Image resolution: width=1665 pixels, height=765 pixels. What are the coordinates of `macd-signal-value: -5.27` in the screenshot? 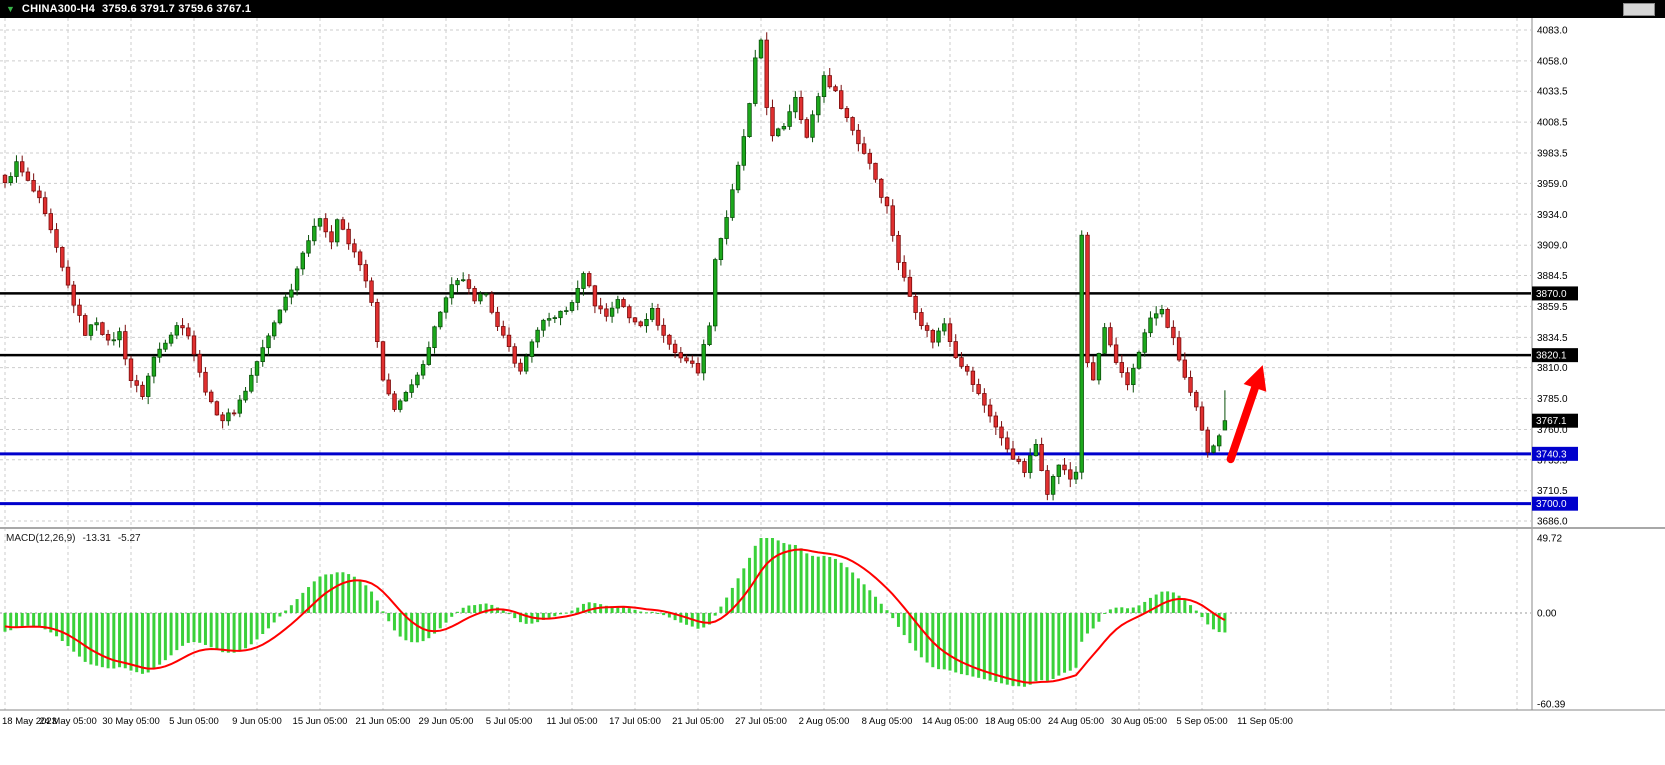 It's located at (129, 538).